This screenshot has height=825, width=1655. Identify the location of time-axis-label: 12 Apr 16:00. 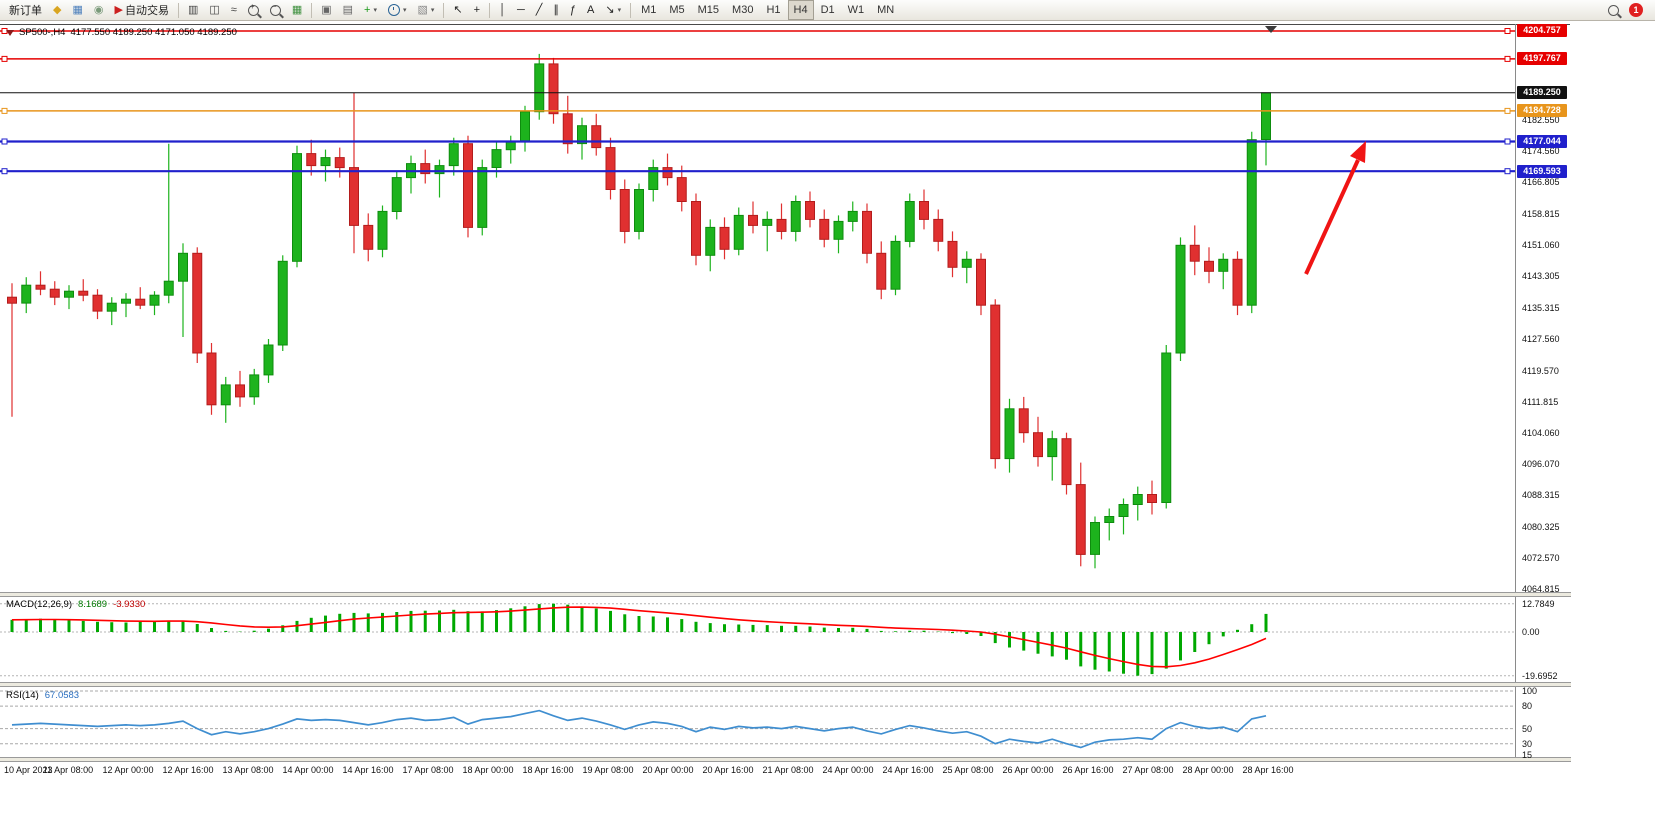
(188, 770).